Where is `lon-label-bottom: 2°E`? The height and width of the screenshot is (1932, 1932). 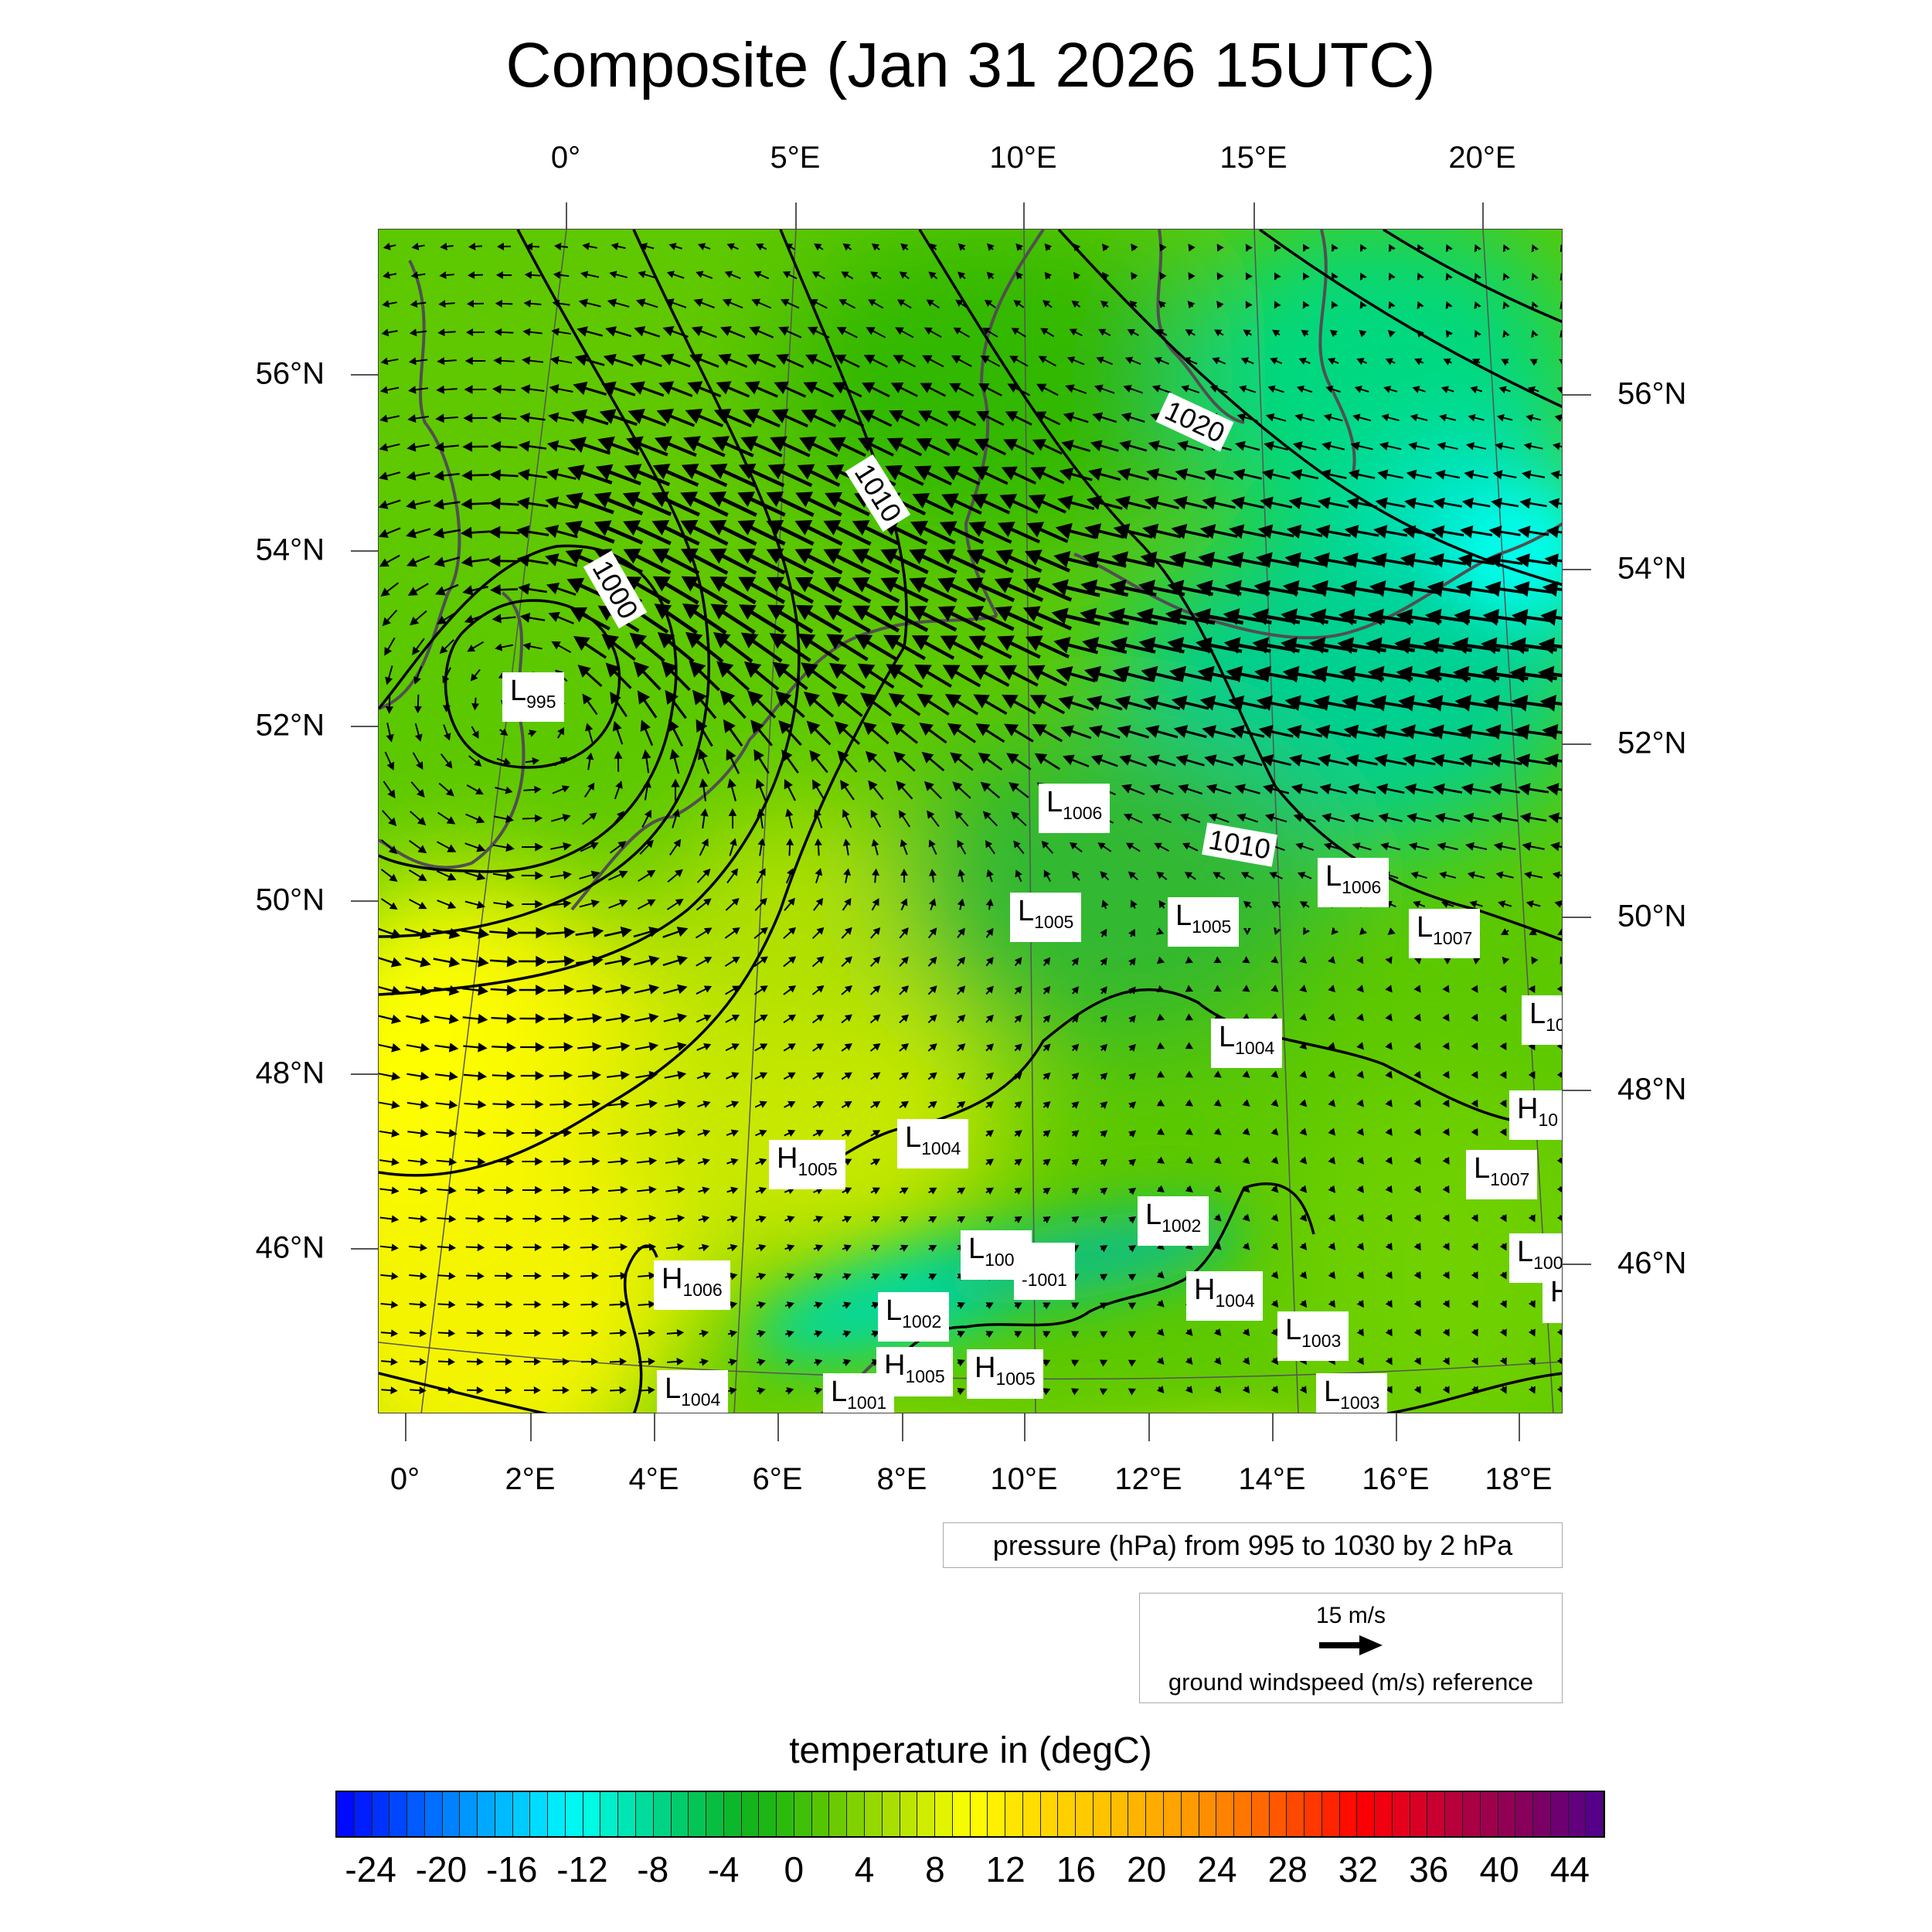
lon-label-bottom: 2°E is located at coordinates (531, 1479).